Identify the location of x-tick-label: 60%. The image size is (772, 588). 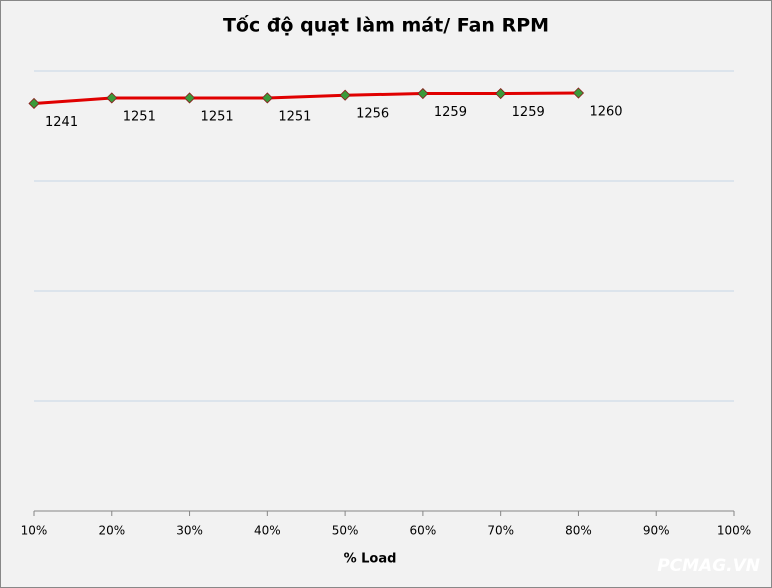
(423, 531).